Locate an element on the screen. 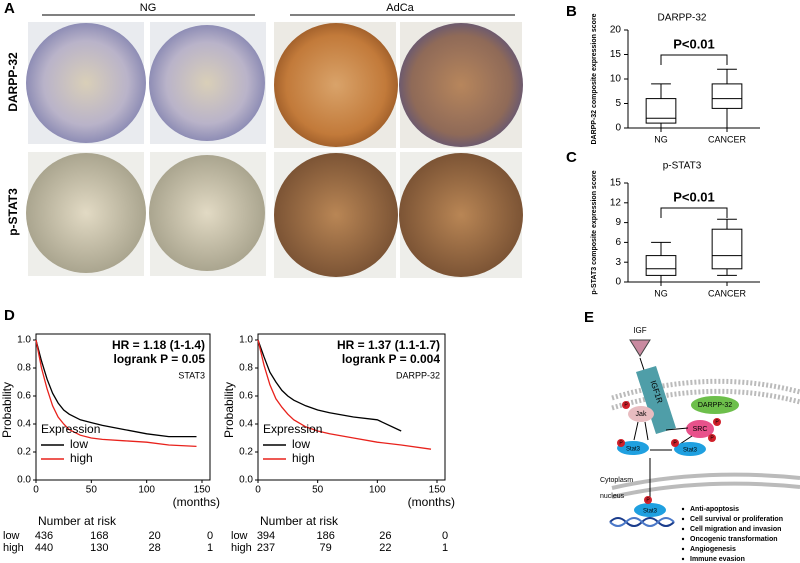 This screenshot has height=563, width=800. y-tick-label: 3 is located at coordinates (618, 262).